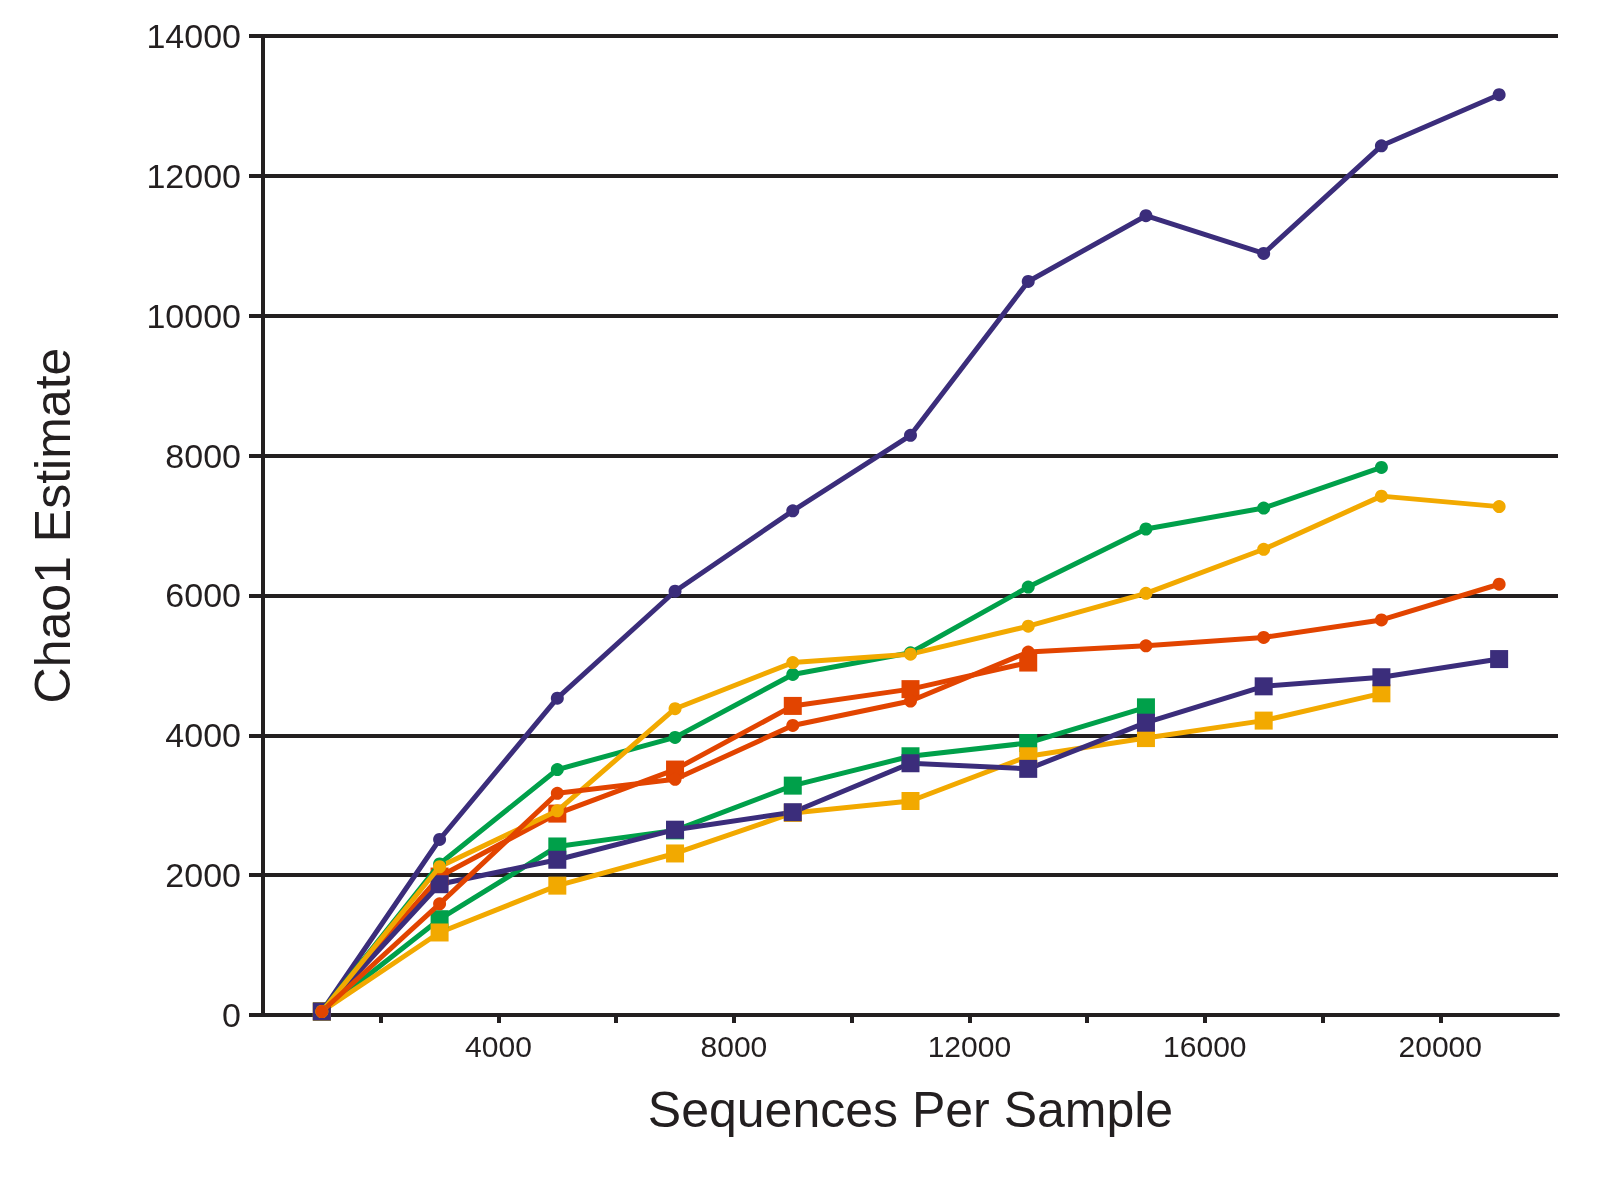 The height and width of the screenshot is (1185, 1597). What do you see at coordinates (203, 595) in the screenshot?
I see `y-tick-label: 6000` at bounding box center [203, 595].